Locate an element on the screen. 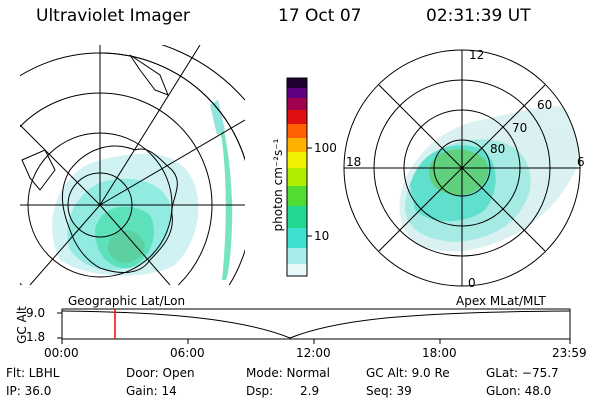 The height and width of the screenshot is (400, 600). xtick-1200: 12:00 is located at coordinates (313, 353).